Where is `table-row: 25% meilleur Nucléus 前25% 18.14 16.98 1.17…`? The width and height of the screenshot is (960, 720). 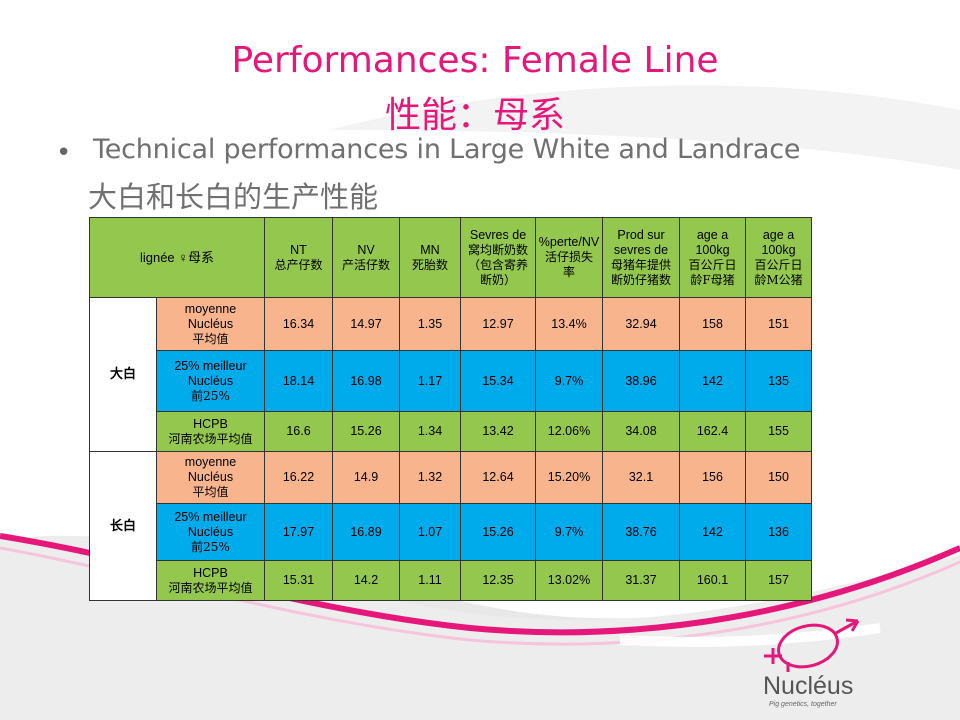
table-row: 25% meilleur Nucléus 前25% 18.14 16.98 1.17… is located at coordinates (451, 381).